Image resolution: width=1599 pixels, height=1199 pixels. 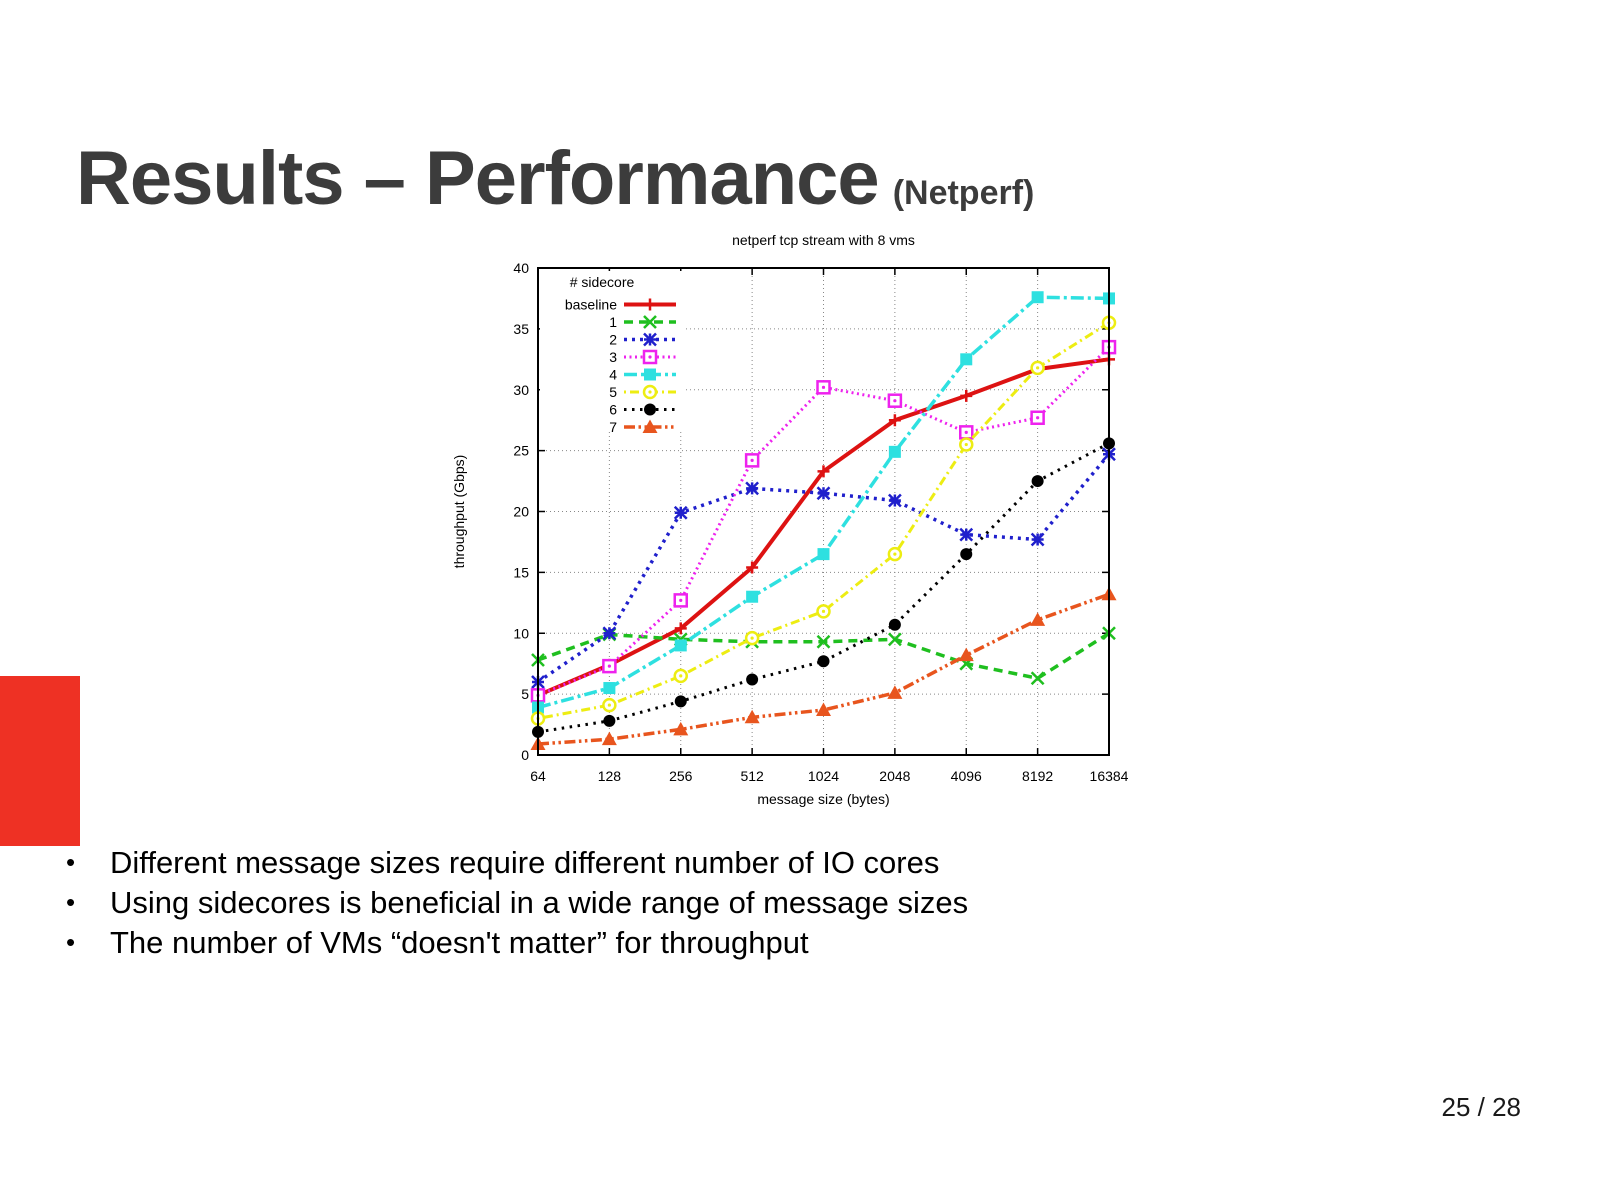 I want to click on slide-title: Results – Performance (Netperf), so click(x=555, y=178).